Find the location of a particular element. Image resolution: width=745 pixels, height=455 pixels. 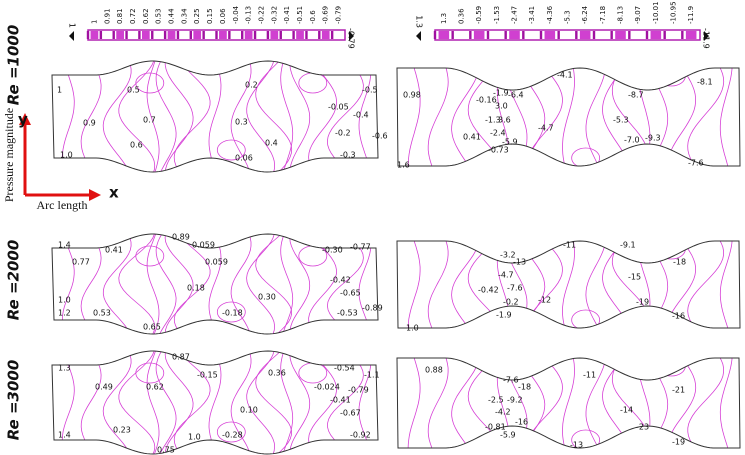

contour-label: 0.53 is located at coordinates (102, 313).